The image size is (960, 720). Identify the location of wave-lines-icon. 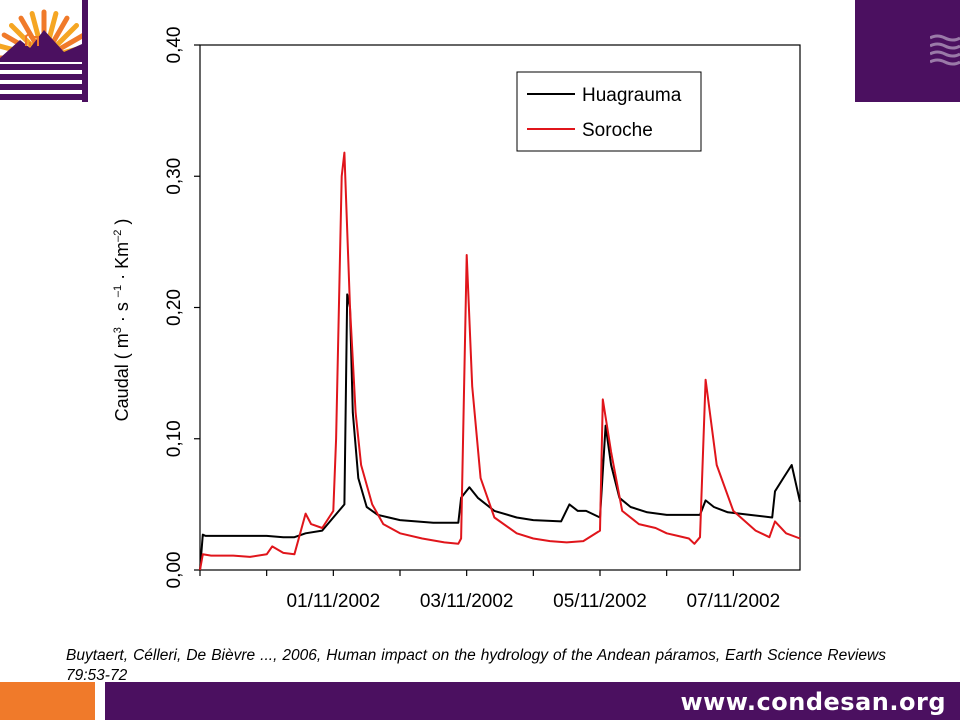
(945, 50).